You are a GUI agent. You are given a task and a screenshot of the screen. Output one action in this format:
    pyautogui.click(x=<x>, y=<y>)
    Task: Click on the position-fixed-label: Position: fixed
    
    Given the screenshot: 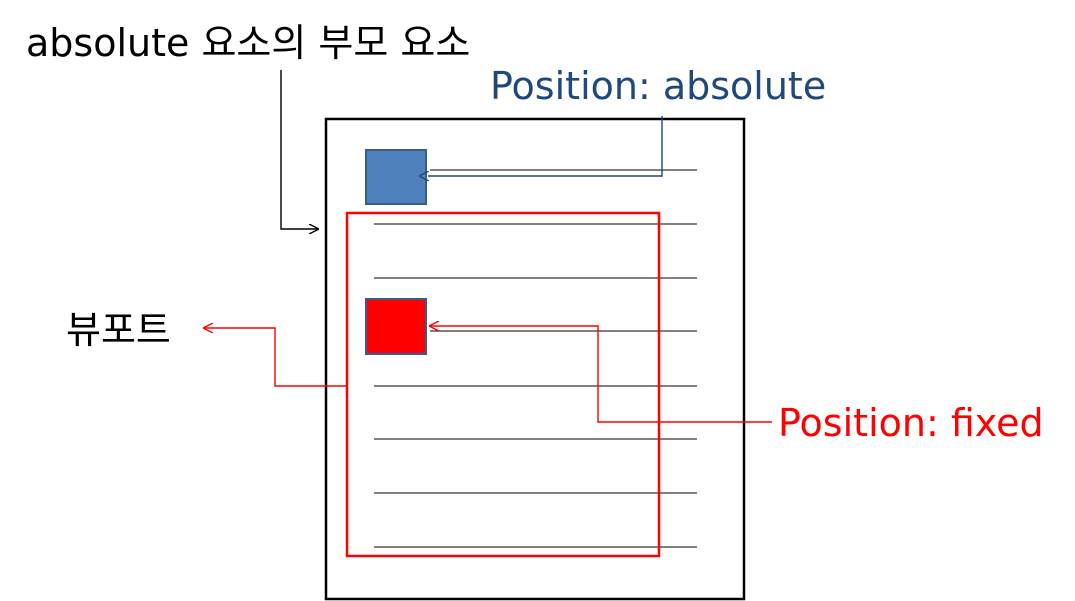 What is the action you would take?
    pyautogui.click(x=911, y=423)
    